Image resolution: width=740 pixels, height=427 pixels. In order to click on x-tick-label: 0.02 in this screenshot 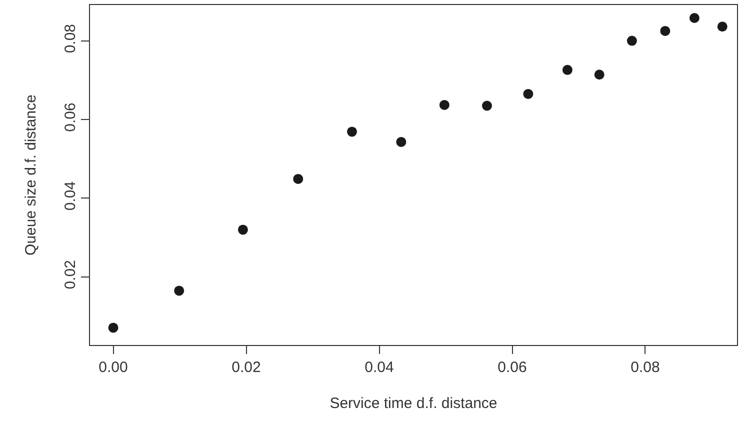, I will do `click(246, 367)`.